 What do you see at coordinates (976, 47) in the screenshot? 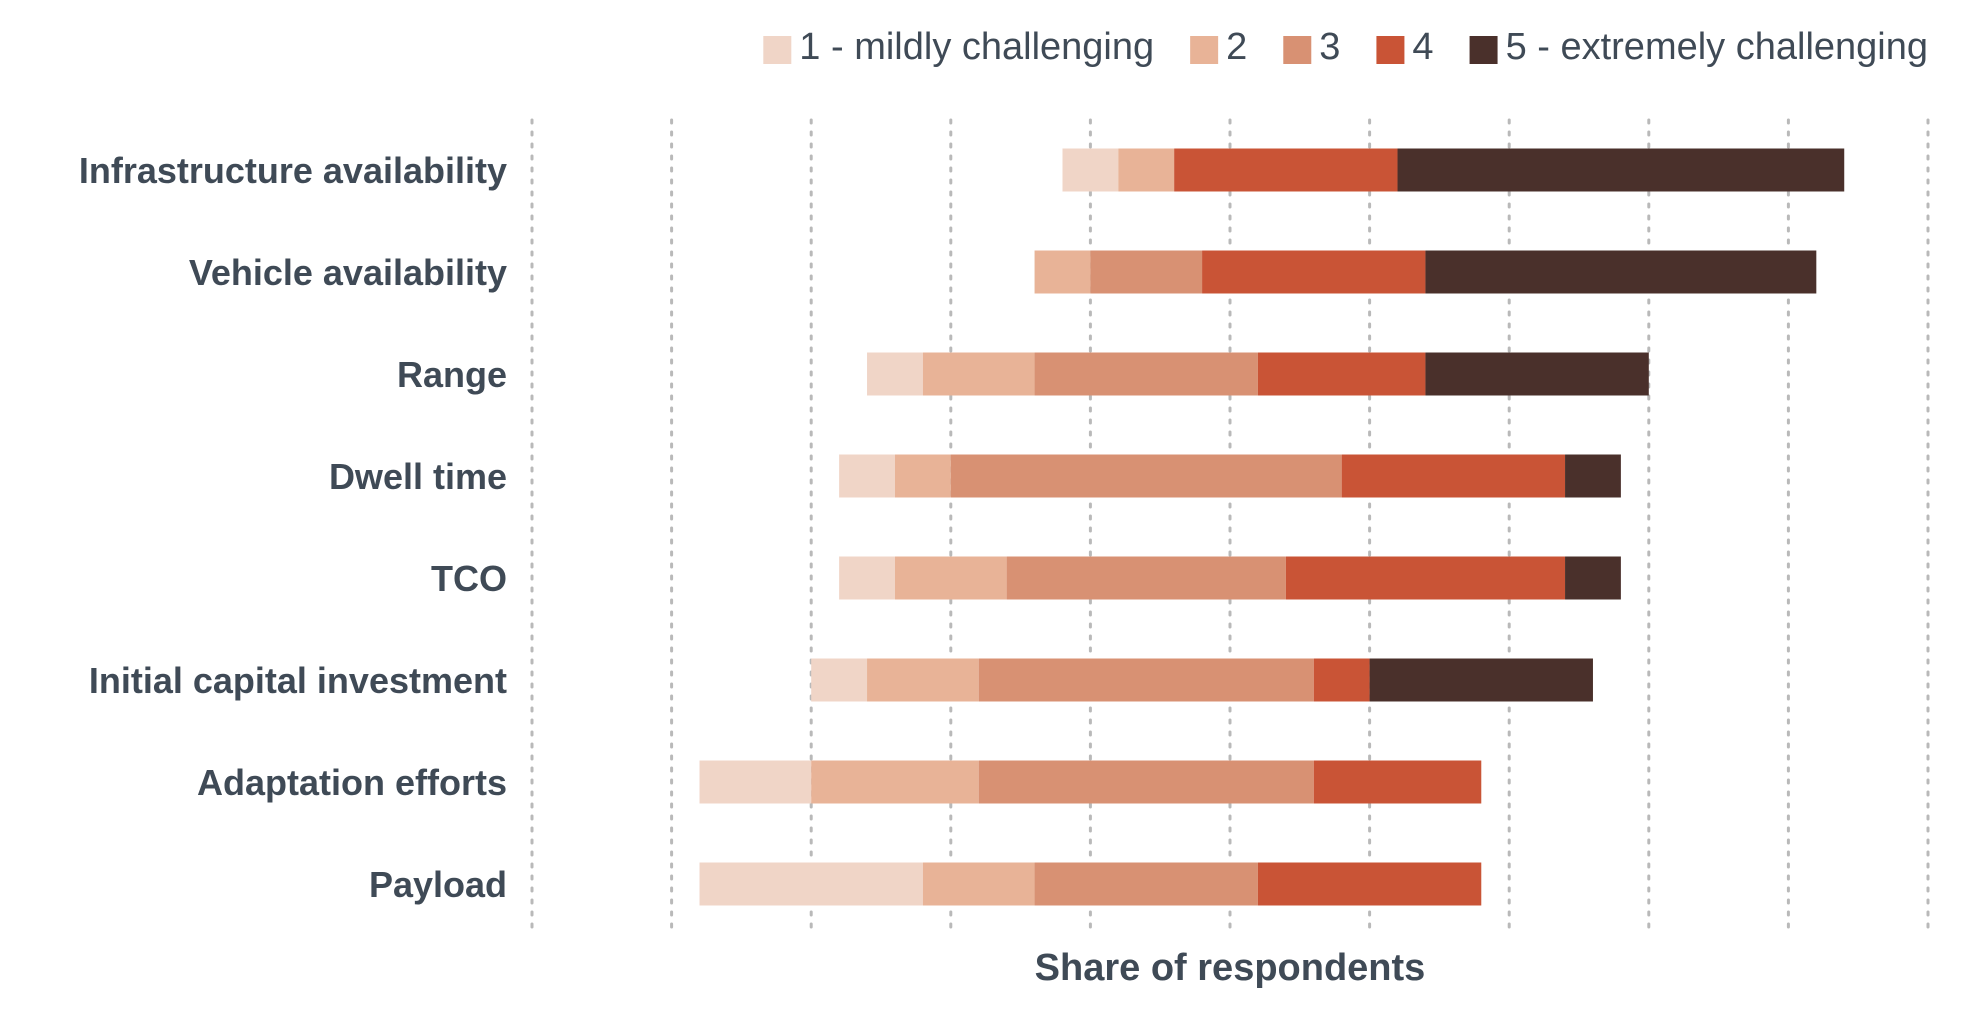
I see `legend-label: 1 - mildly challenging` at bounding box center [976, 47].